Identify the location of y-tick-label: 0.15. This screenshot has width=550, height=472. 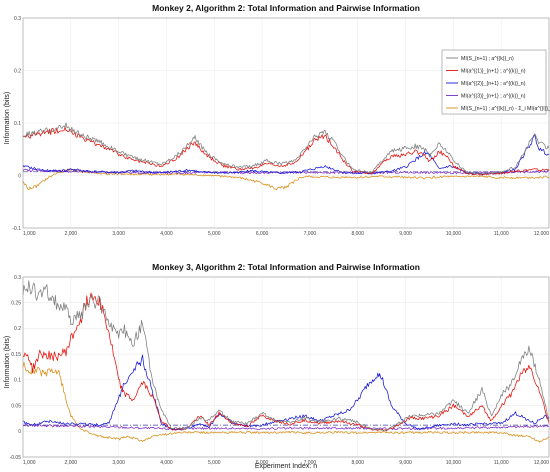
(16, 355).